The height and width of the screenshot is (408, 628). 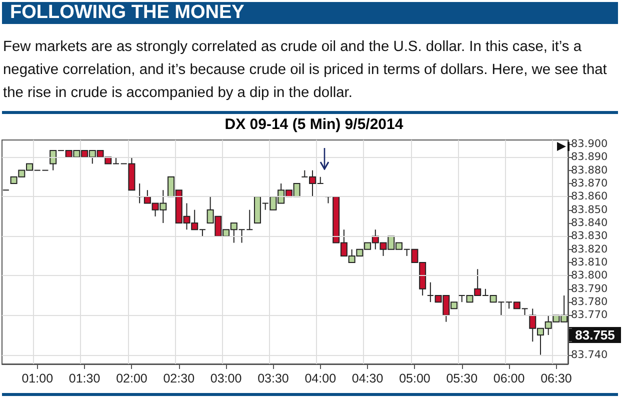 What do you see at coordinates (226, 379) in the screenshot?
I see `x-tick-label: 03:00` at bounding box center [226, 379].